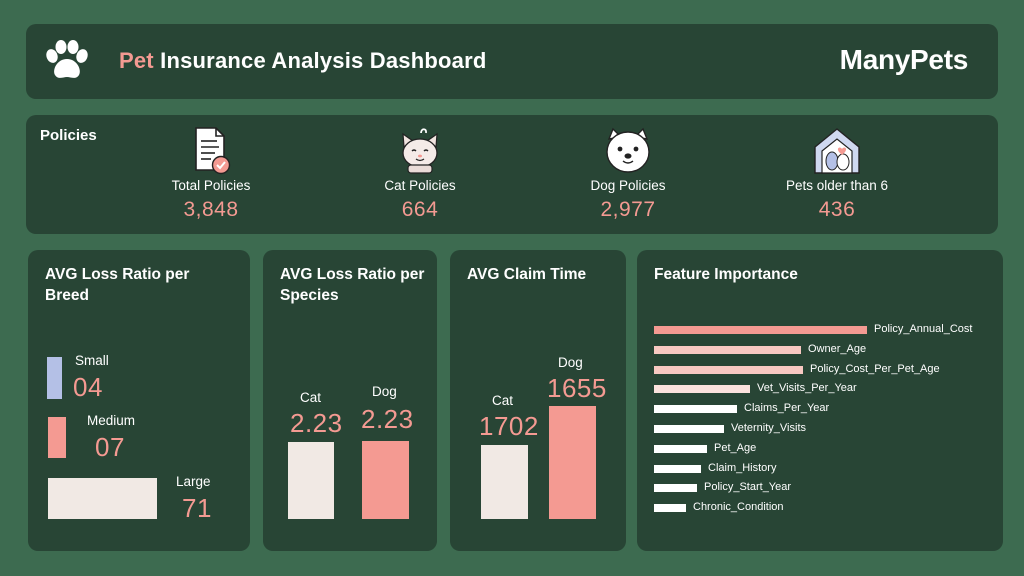  Describe the element at coordinates (420, 151) in the screenshot. I see `cat-icon` at that location.